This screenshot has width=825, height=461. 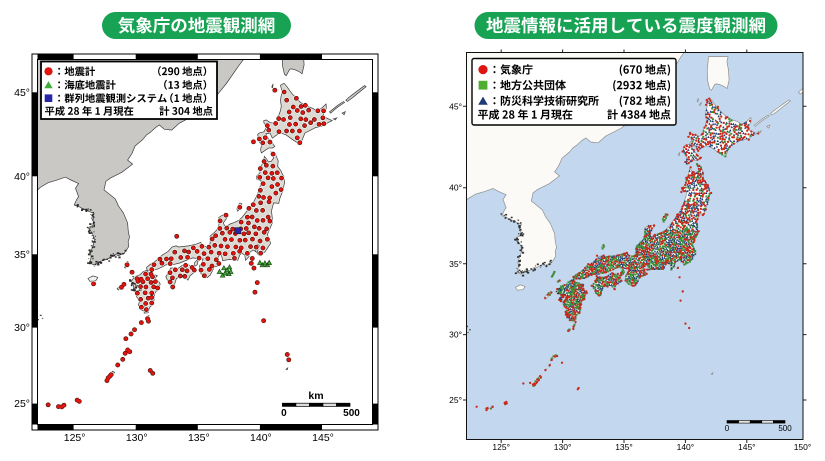 I want to click on svg-text: 150°, so click(x=803, y=447).